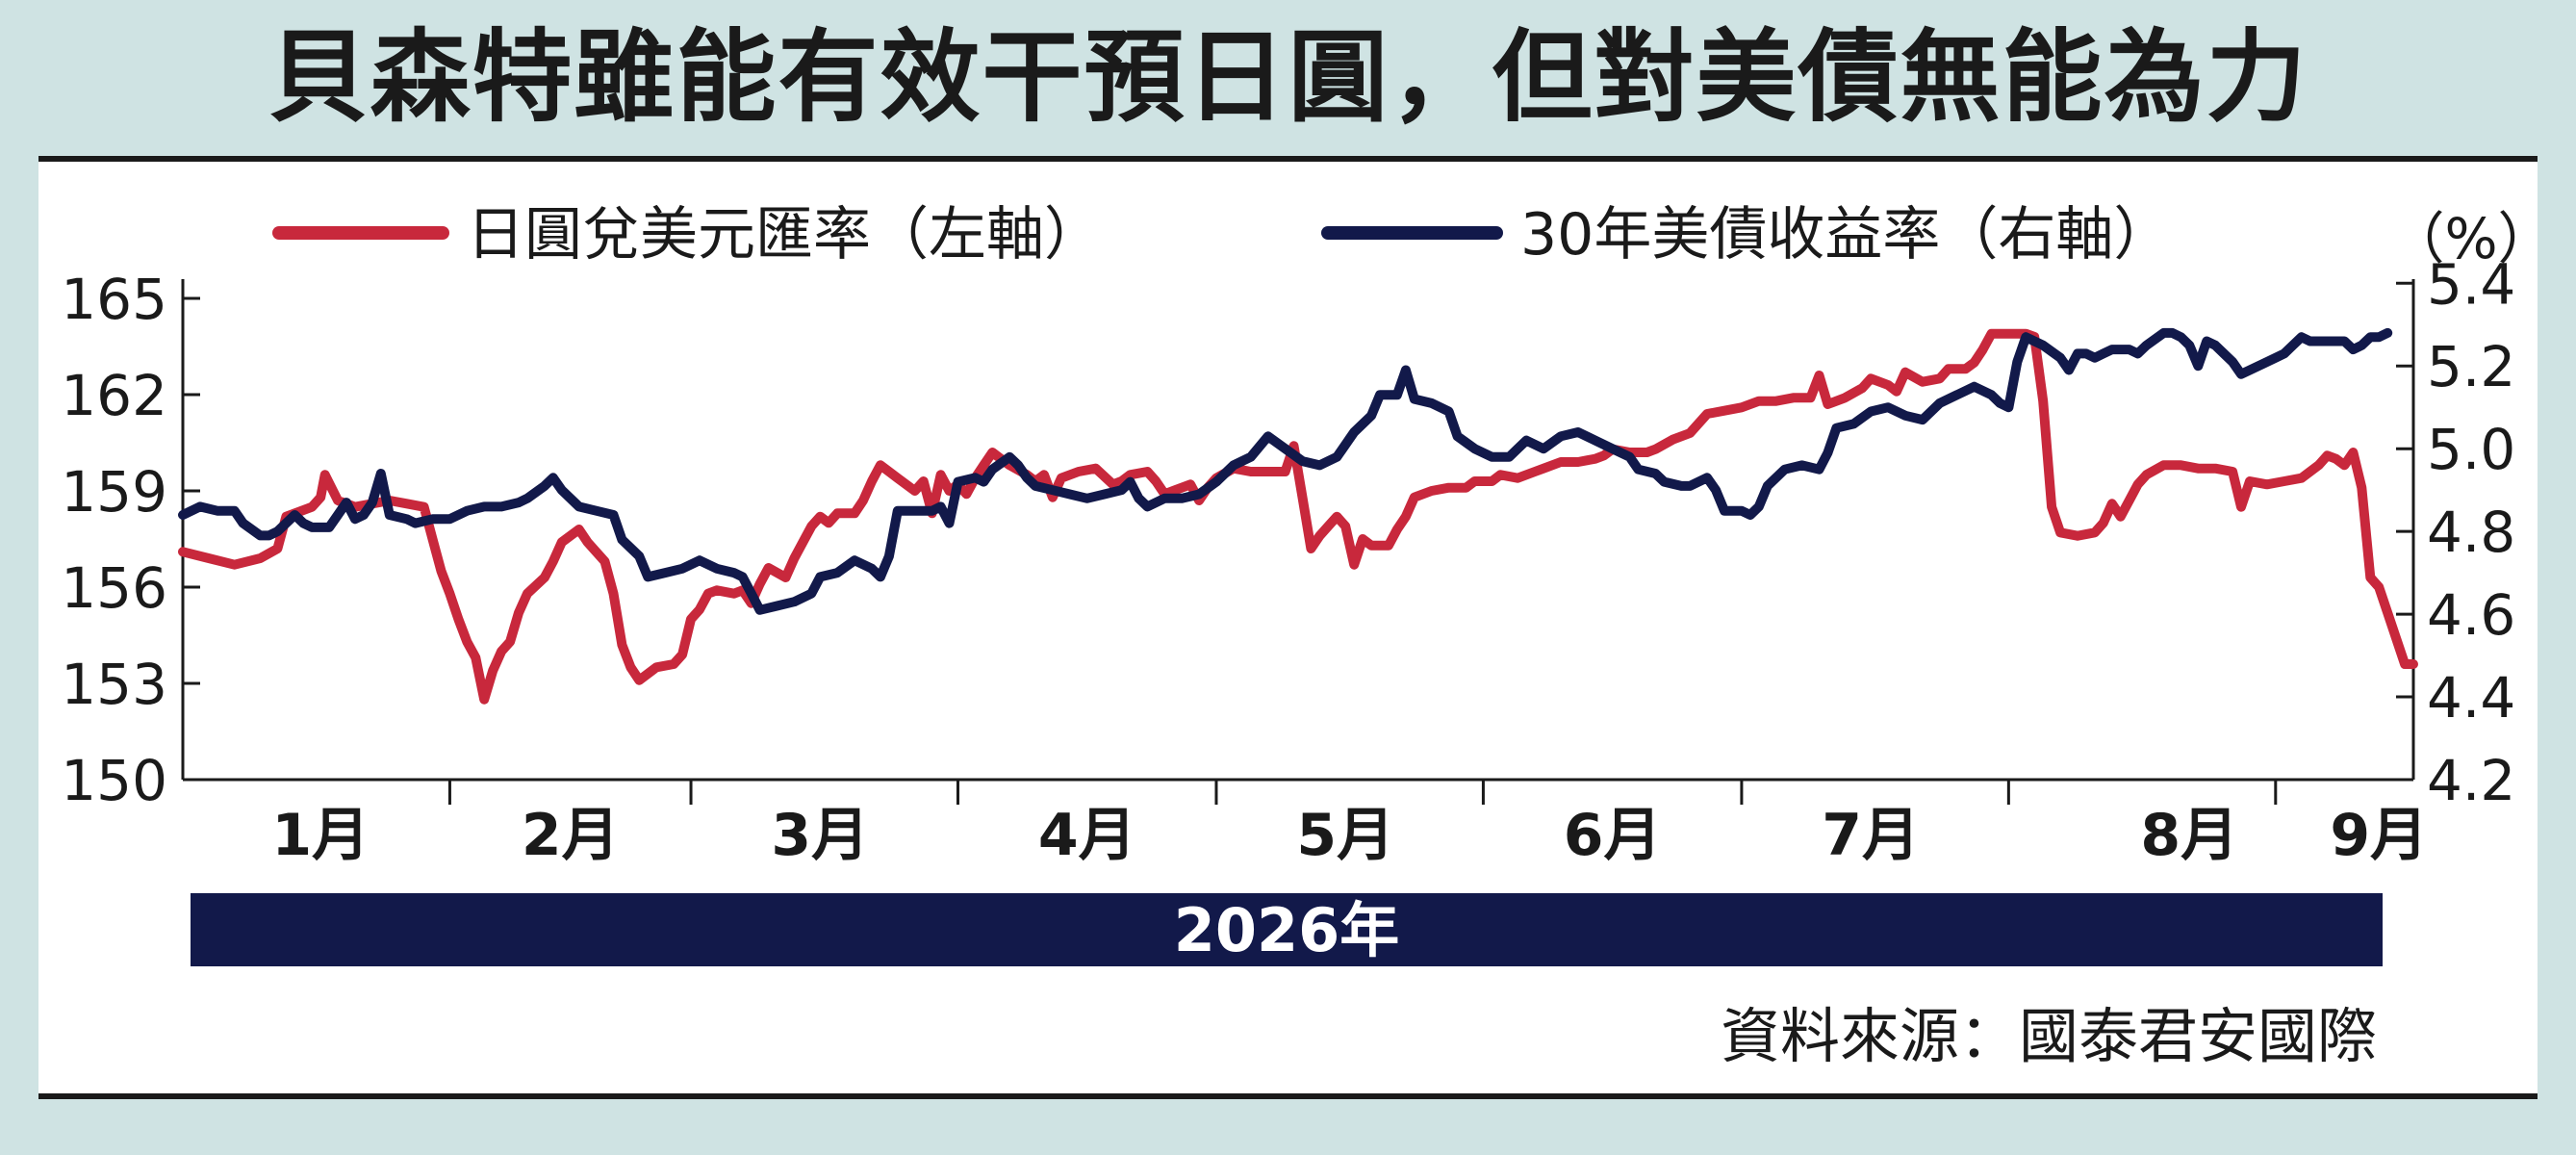 The height and width of the screenshot is (1155, 2576). What do you see at coordinates (2470, 238) in the screenshot?
I see `right-axis-unit: （%）` at bounding box center [2470, 238].